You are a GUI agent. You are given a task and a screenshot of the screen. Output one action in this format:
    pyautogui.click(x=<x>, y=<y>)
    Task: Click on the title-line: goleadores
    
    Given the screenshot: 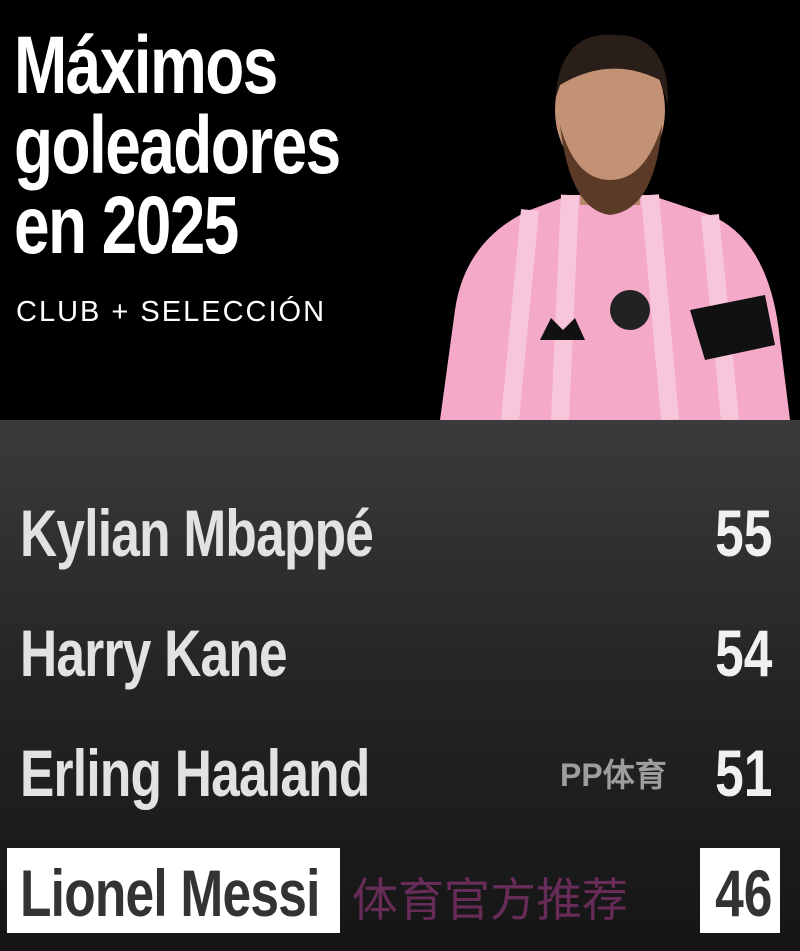 What is the action you would take?
    pyautogui.click(x=177, y=145)
    